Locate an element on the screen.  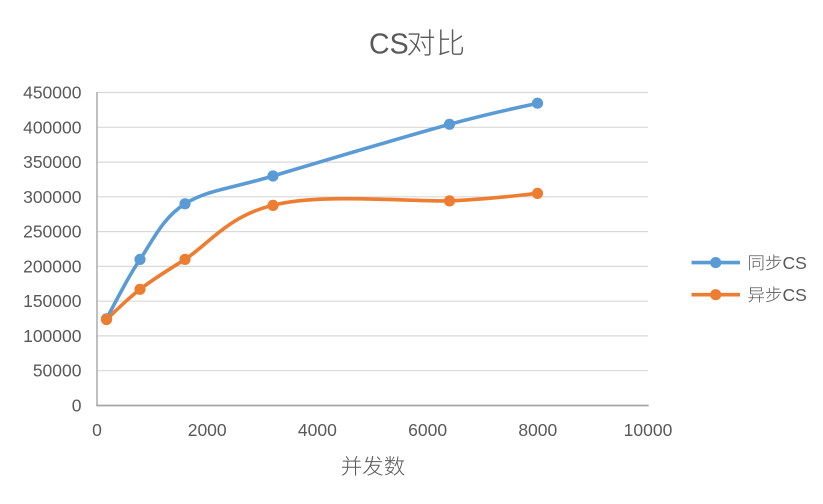
svg-text: 300000 is located at coordinates (52, 197).